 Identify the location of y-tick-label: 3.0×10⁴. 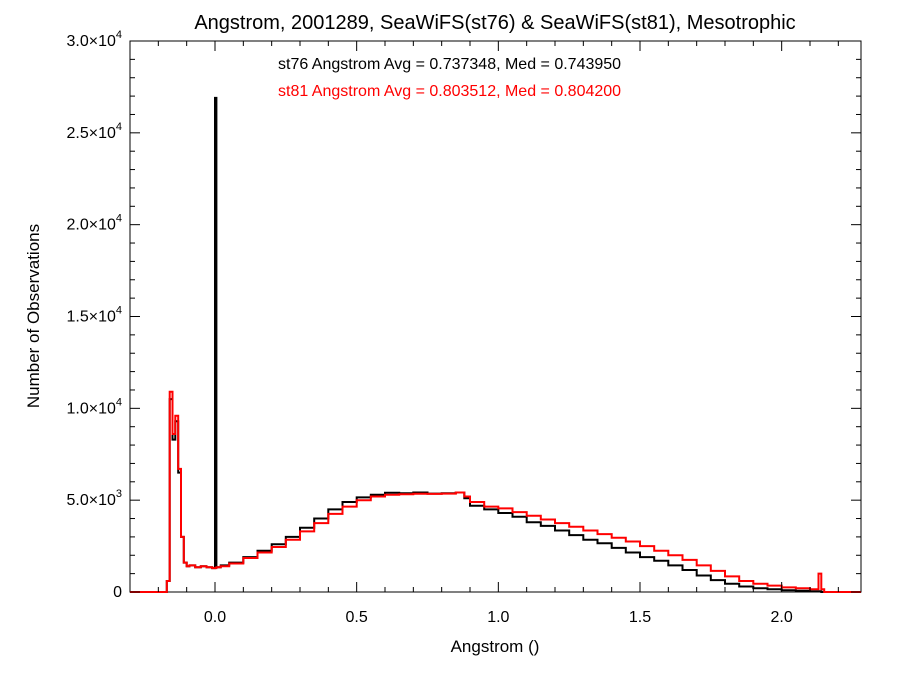
(94, 39).